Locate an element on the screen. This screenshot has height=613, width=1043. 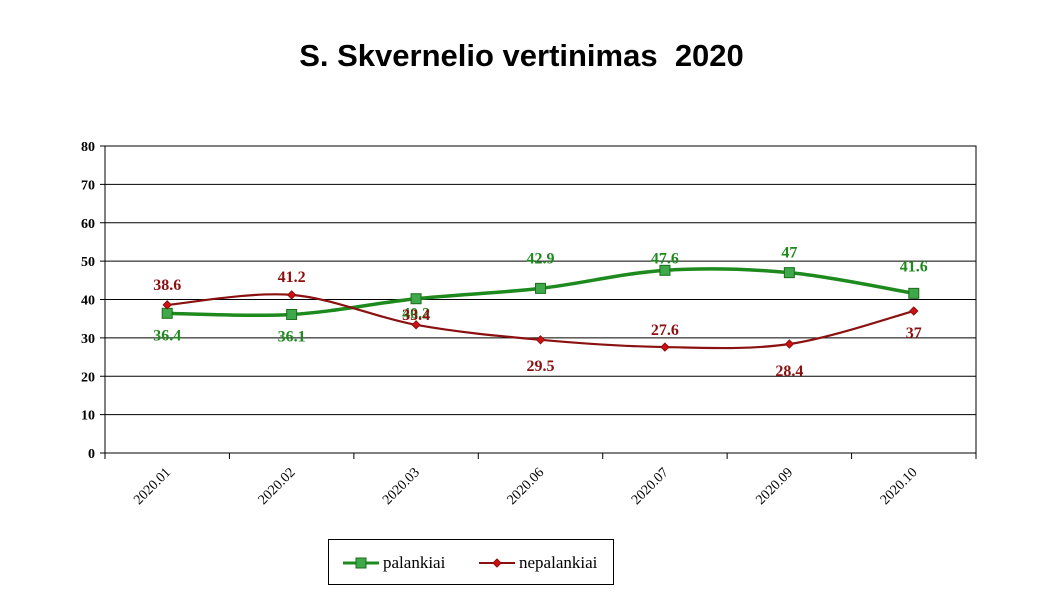
data-label-palankiai: 47 is located at coordinates (789, 253).